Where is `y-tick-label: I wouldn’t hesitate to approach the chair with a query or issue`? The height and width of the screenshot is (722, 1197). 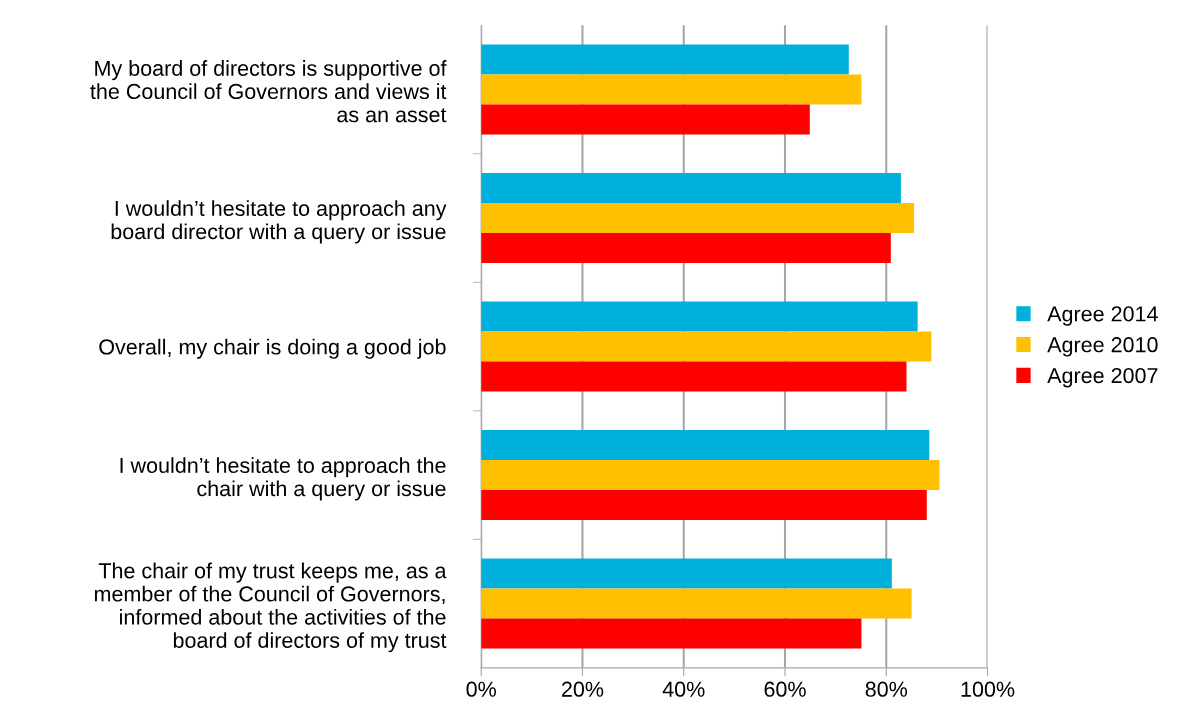 y-tick-label: I wouldn’t hesitate to approach the chair with a query or issue is located at coordinates (283, 479).